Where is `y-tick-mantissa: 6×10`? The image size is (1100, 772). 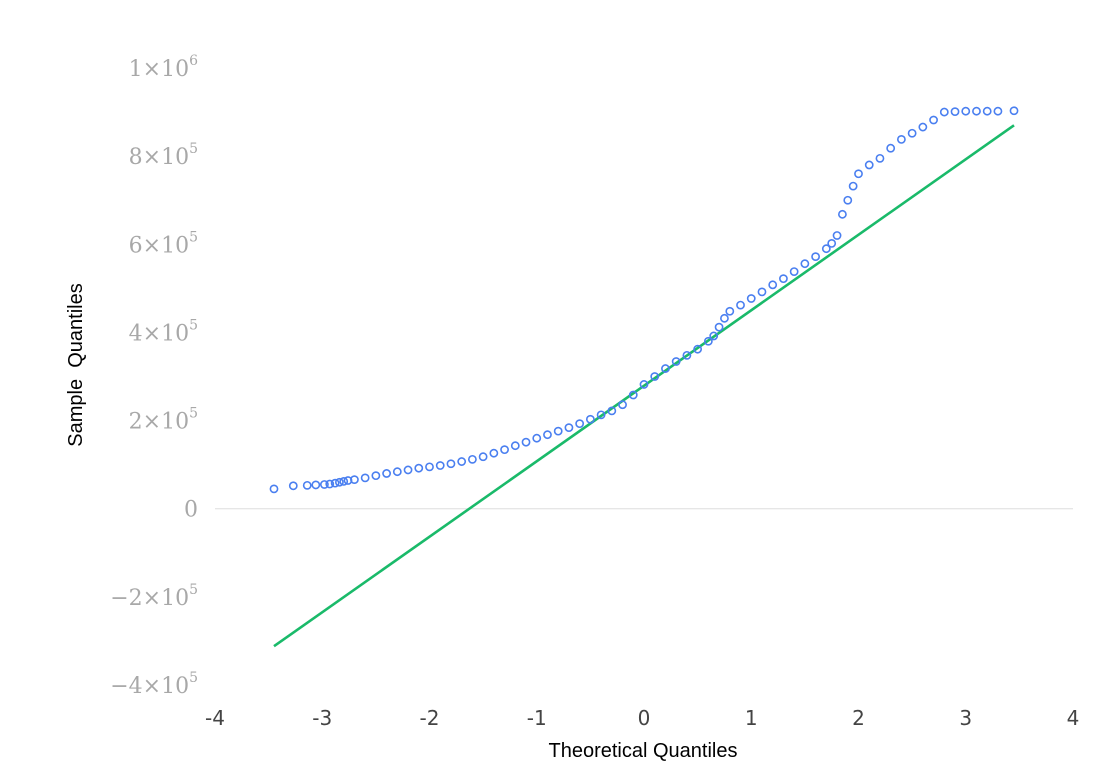 y-tick-mantissa: 6×10 is located at coordinates (159, 245).